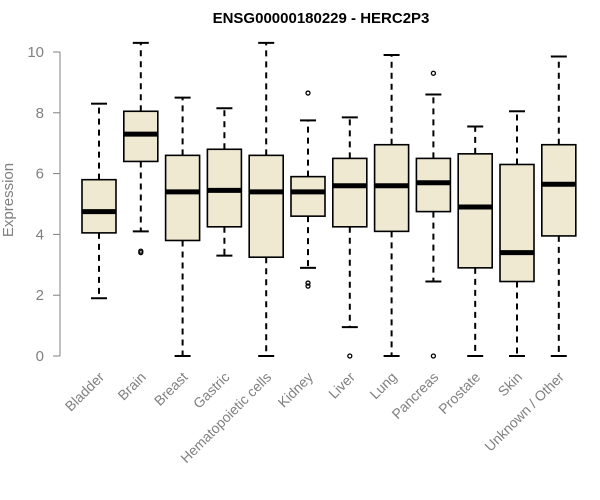  What do you see at coordinates (296, 390) in the screenshot?
I see `x-tick-label: Kidney` at bounding box center [296, 390].